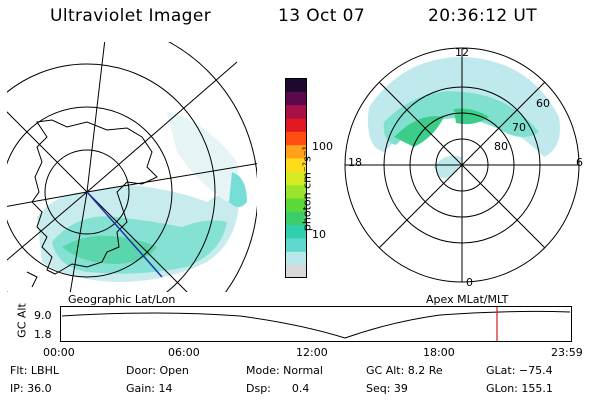  Describe the element at coordinates (43, 315) in the screenshot. I see `timeline-y-tick-0: 9.0` at that location.